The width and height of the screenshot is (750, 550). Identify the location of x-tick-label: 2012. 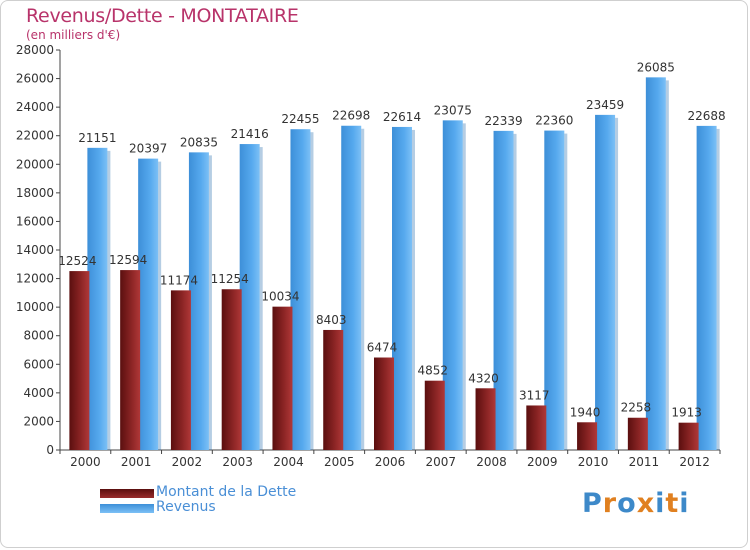
(694, 462).